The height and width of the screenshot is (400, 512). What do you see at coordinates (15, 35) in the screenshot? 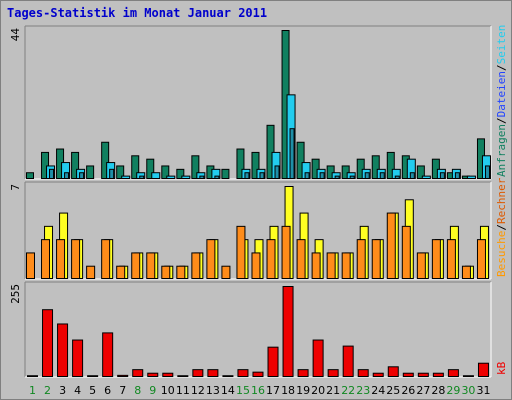
I see `y-max-label-hits: 44` at bounding box center [15, 35].